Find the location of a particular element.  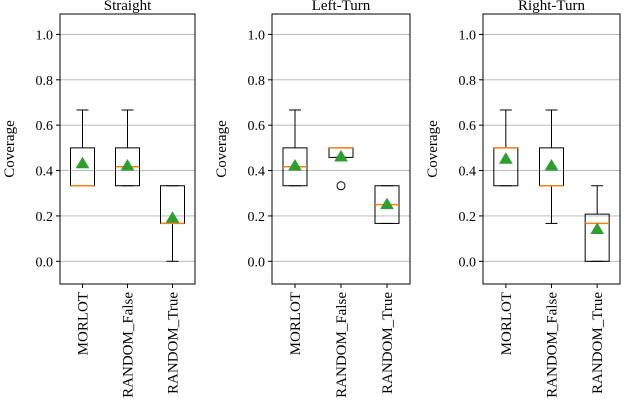

panel-title: Straight is located at coordinates (128, 7).